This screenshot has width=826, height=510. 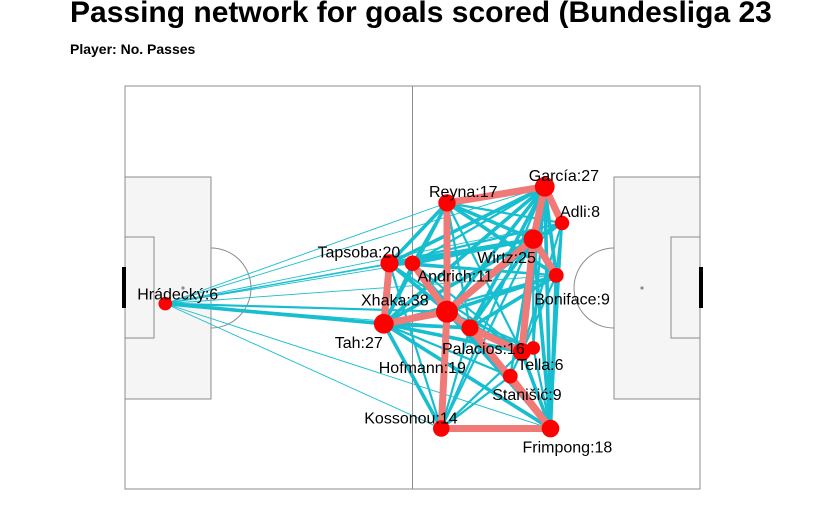 I want to click on player-node-stanisic, so click(x=510, y=376).